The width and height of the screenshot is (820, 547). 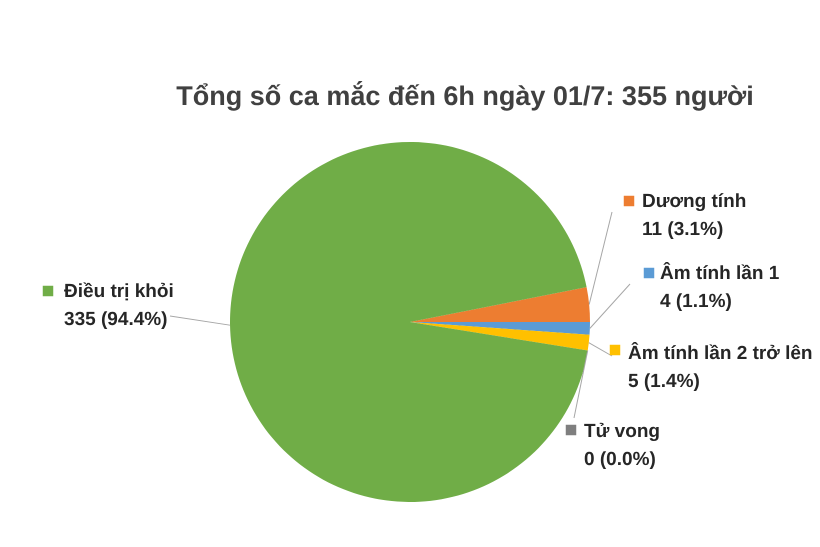 What do you see at coordinates (720, 352) in the screenshot?
I see `legend-label: Âm tính lần 2 trở lên` at bounding box center [720, 352].